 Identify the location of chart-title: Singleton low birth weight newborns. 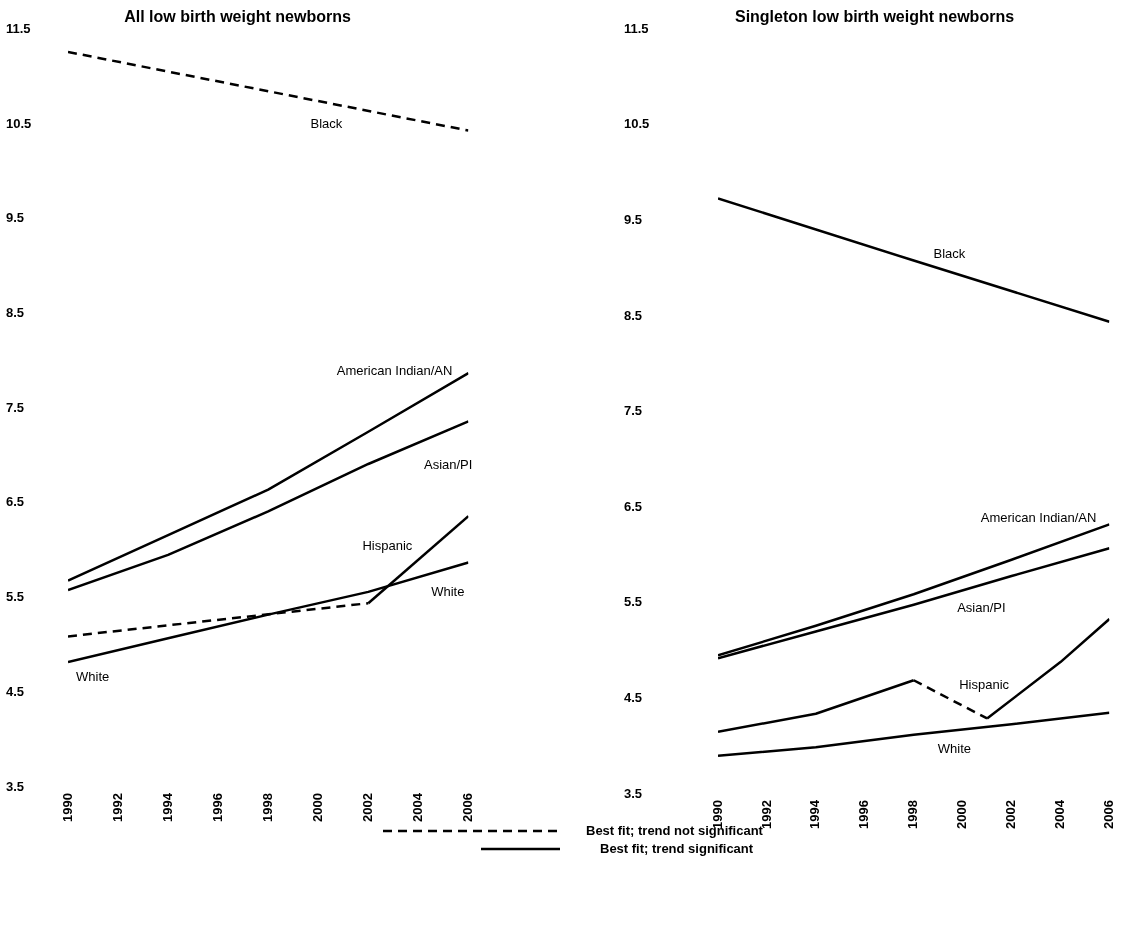
(874, 17).